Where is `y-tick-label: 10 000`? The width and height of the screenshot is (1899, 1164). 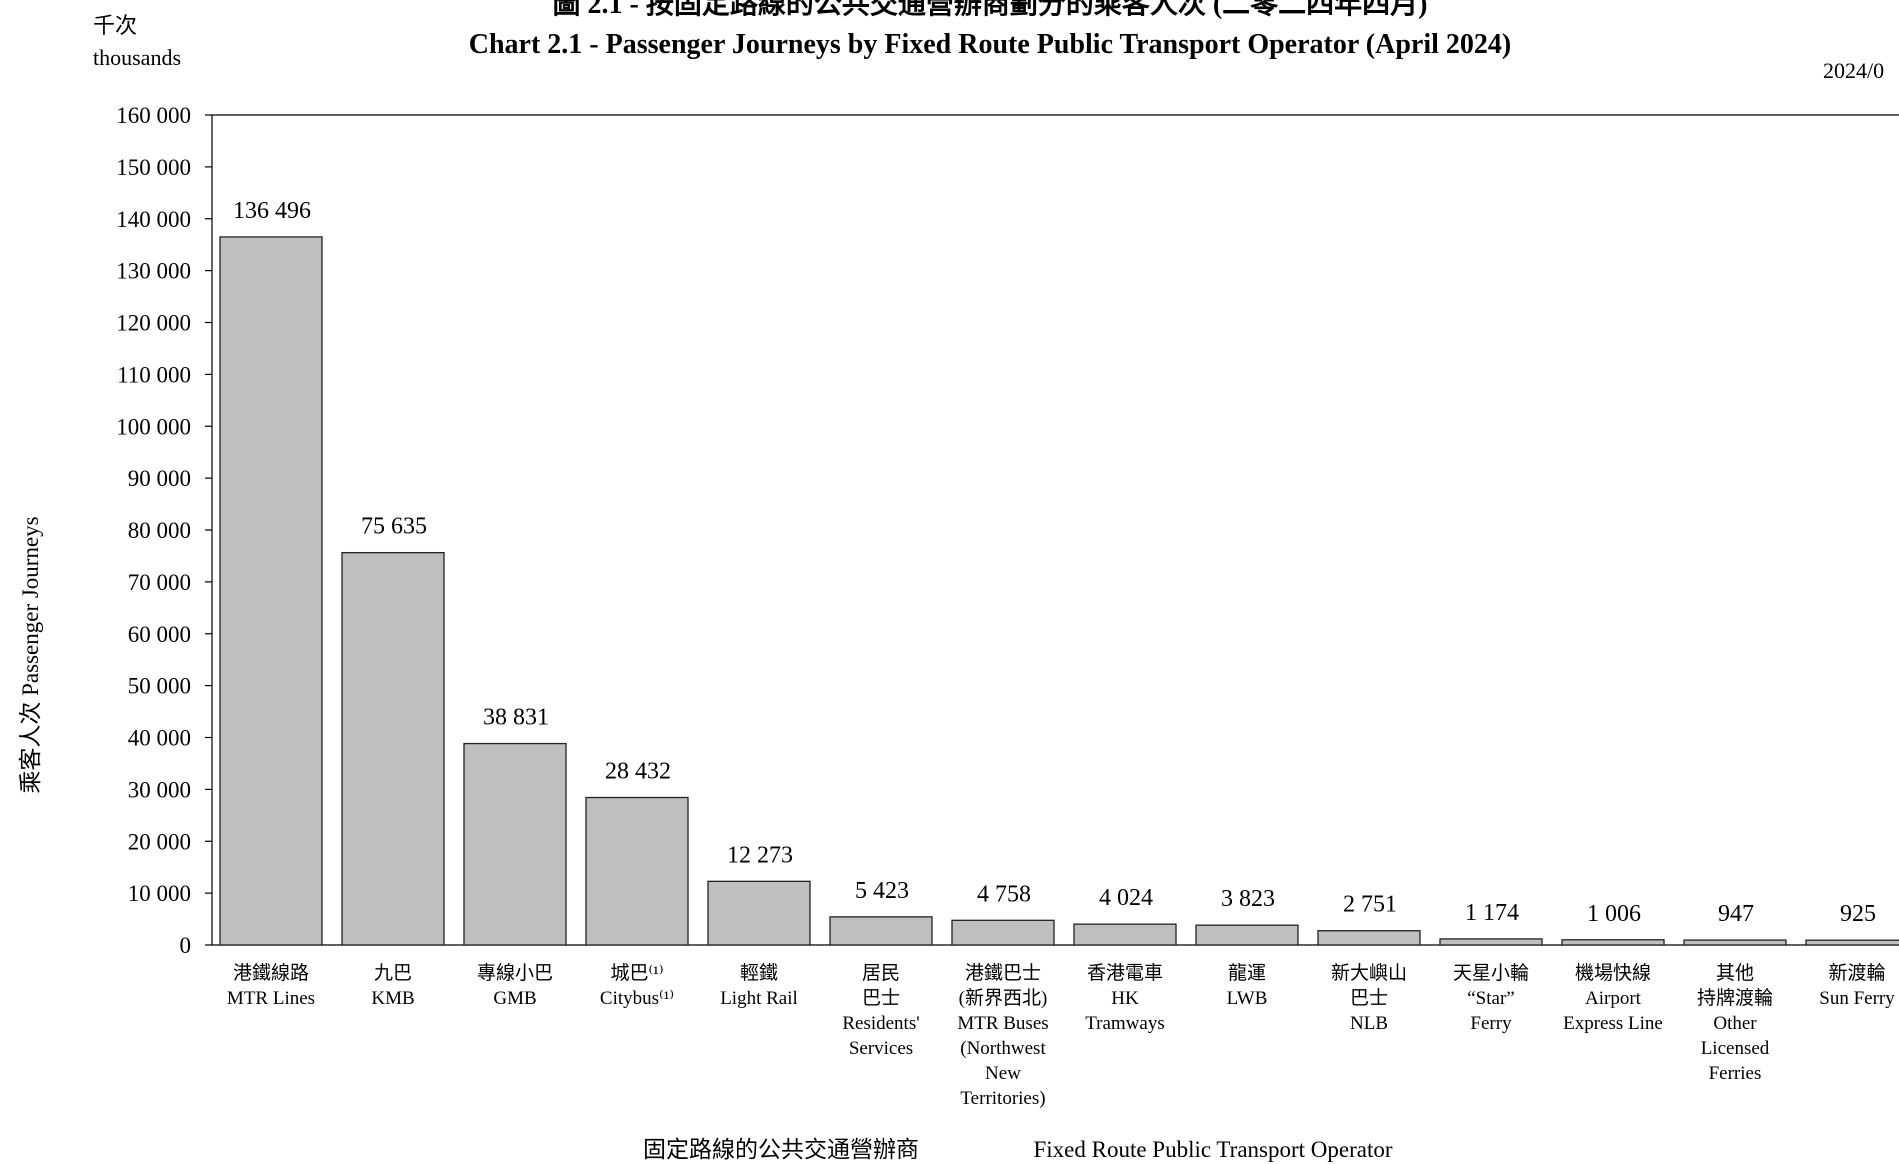 y-tick-label: 10 000 is located at coordinates (159, 893).